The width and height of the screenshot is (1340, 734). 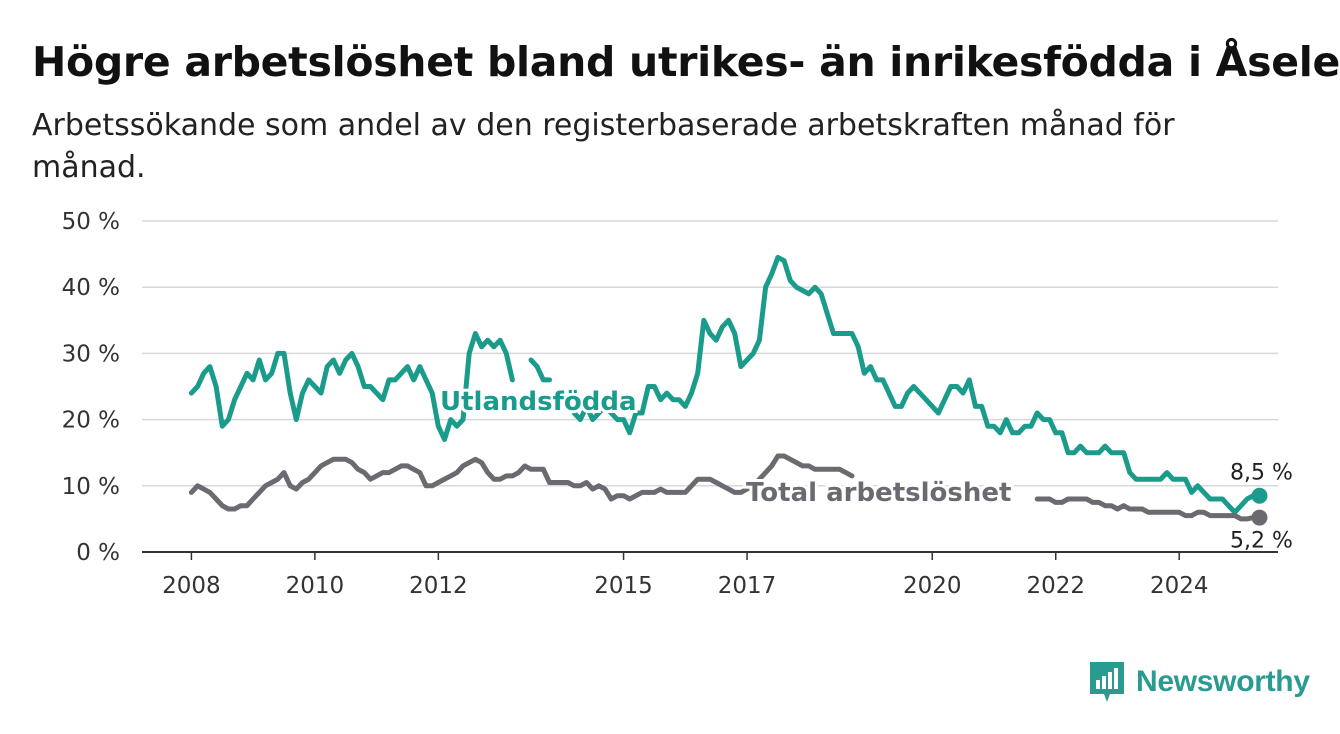 What do you see at coordinates (1055, 586) in the screenshot?
I see `x-tick-label: 2022` at bounding box center [1055, 586].